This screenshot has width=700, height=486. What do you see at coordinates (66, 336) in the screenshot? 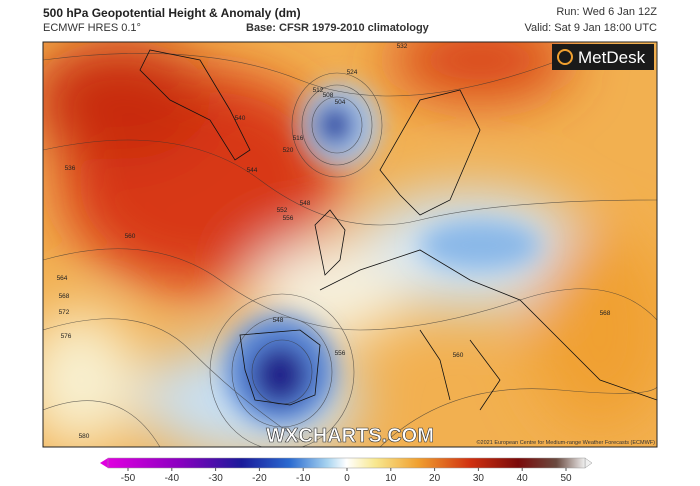
I see `contour-label: 576` at bounding box center [66, 336].